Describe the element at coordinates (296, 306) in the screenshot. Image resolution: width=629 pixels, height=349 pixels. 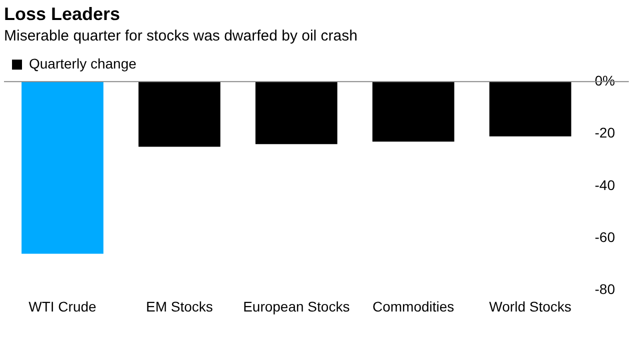
I see `x-tick-label: European Stocks` at that location.